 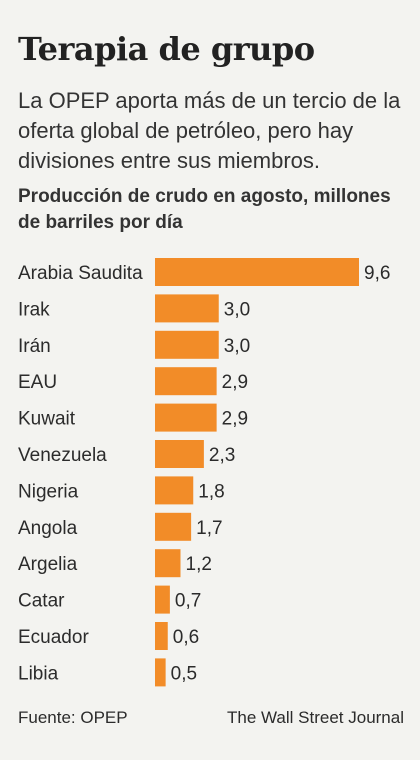 What do you see at coordinates (377, 273) in the screenshot?
I see `data-label: 9,6` at bounding box center [377, 273].